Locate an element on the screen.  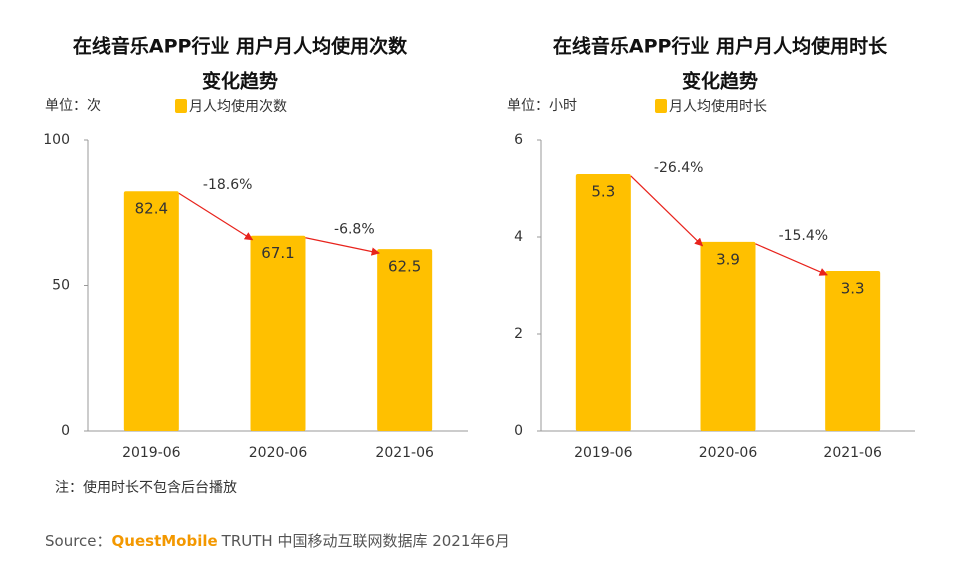
data-label: 82.4 is located at coordinates (151, 209).